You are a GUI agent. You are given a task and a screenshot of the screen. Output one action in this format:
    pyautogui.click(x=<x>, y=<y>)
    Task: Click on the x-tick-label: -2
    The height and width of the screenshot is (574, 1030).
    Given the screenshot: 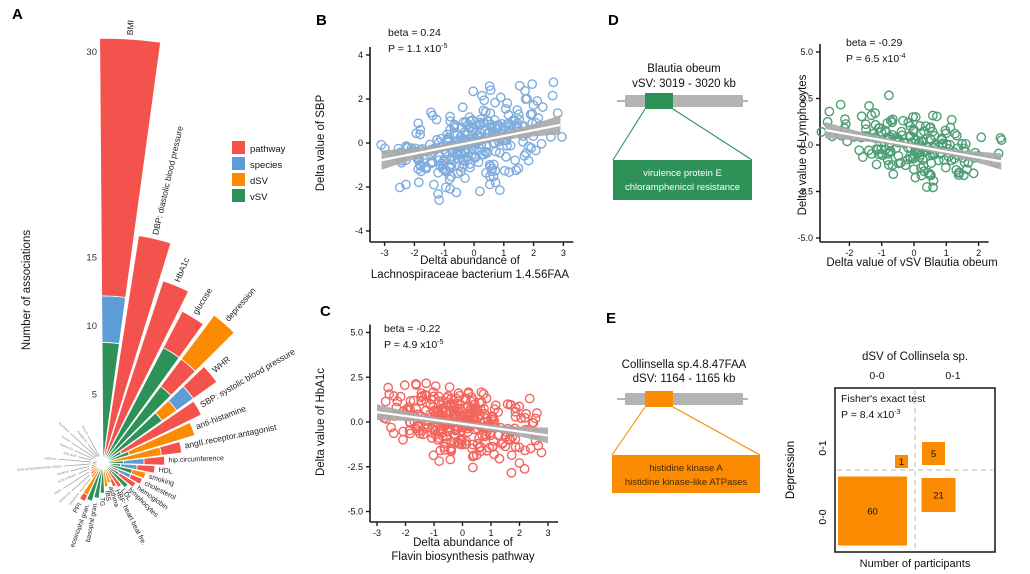 What is the action you would take?
    pyautogui.click(x=405, y=533)
    